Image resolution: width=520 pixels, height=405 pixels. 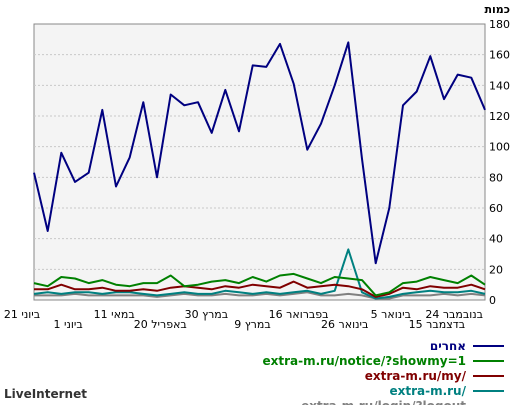 What do you see at coordinates (206, 314) in the screenshot?
I see `x-tick-label: 30 במרץ` at bounding box center [206, 314].